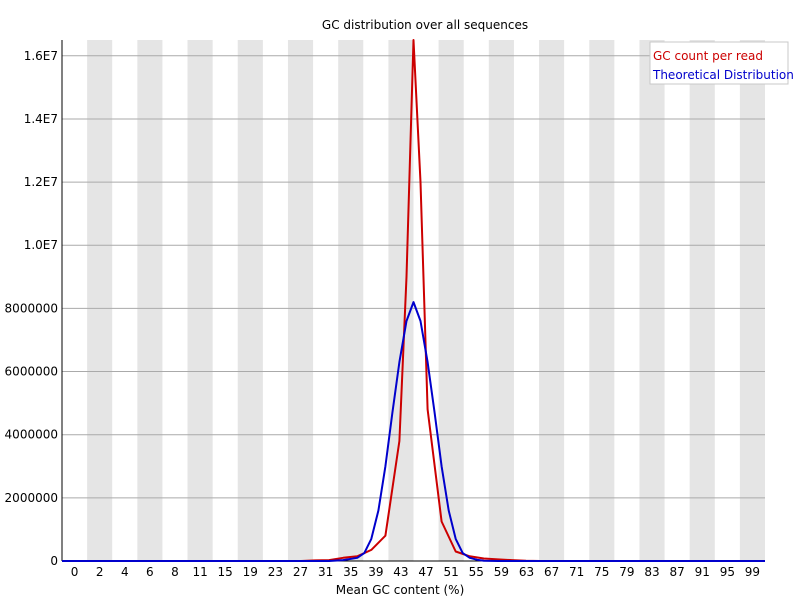  Describe the element at coordinates (702, 572) in the screenshot. I see `x-tick-label: 91` at that location.